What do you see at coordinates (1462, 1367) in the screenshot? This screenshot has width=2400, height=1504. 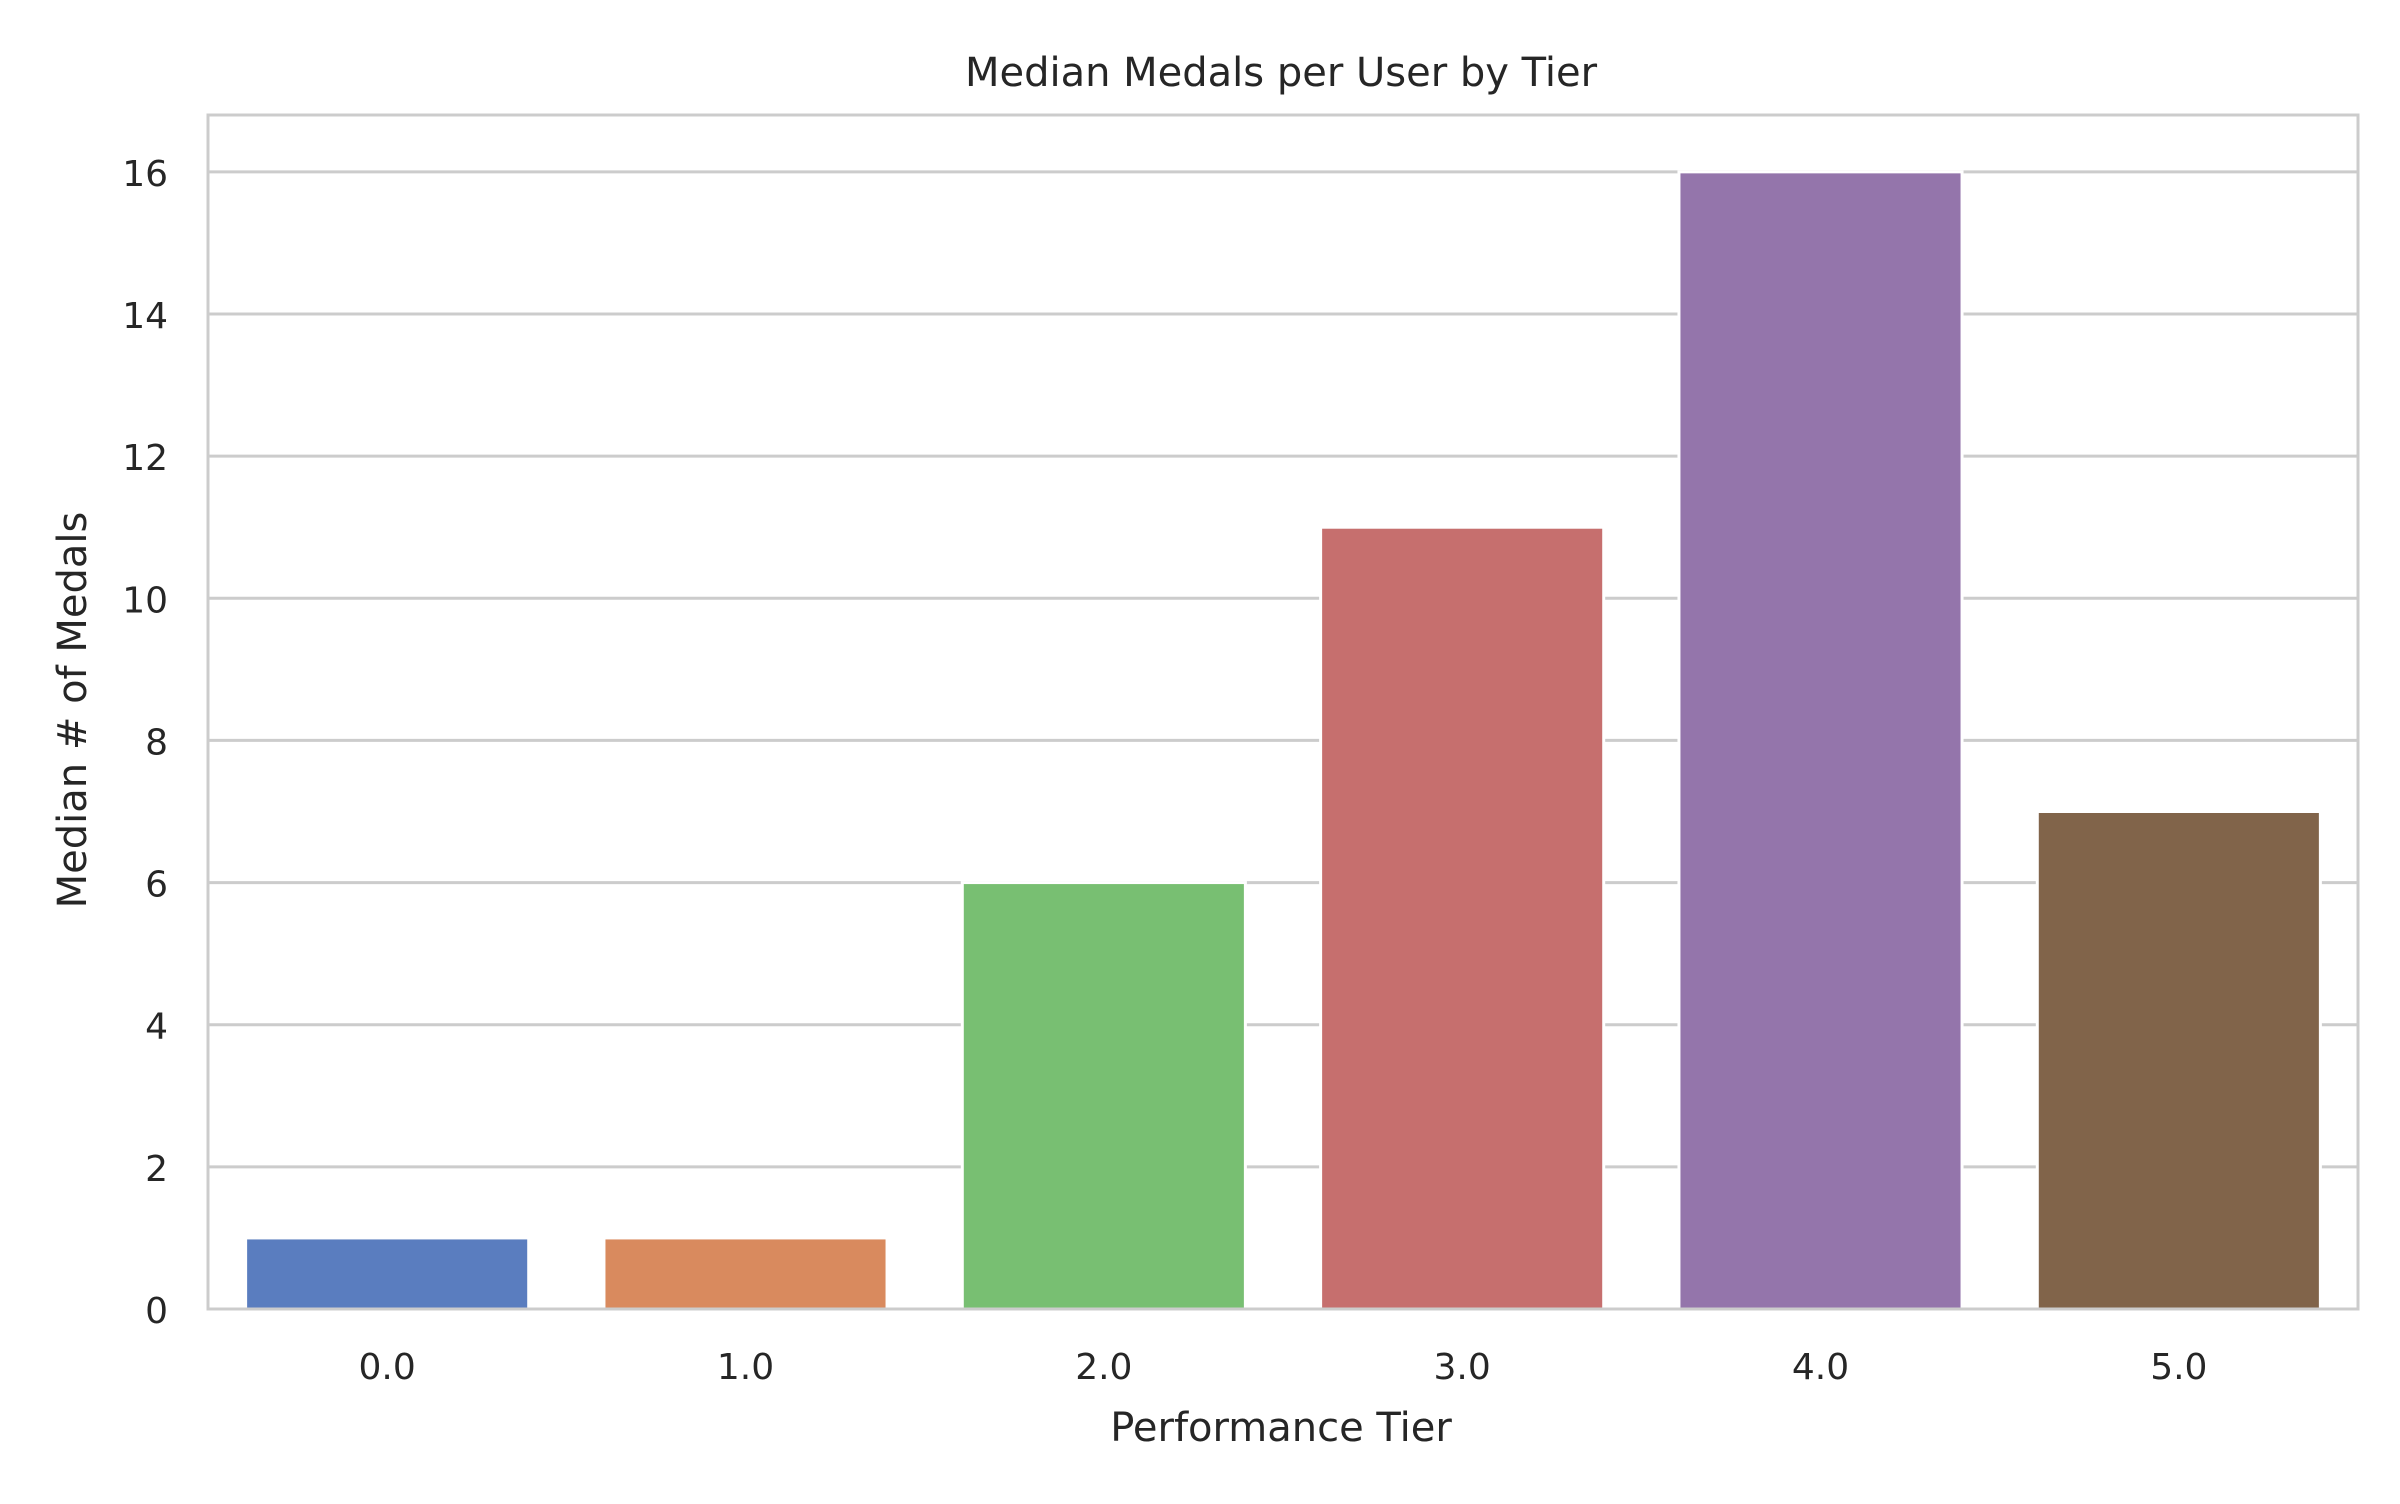 I see `x-tick-label: 3.0` at bounding box center [1462, 1367].